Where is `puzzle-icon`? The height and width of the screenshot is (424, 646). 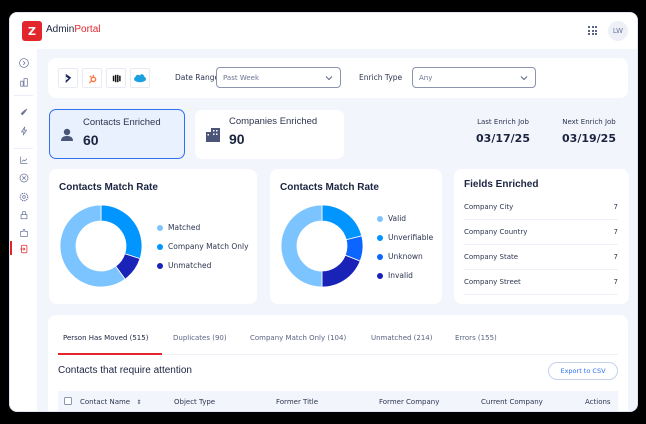 puzzle-icon is located at coordinates (23, 232).